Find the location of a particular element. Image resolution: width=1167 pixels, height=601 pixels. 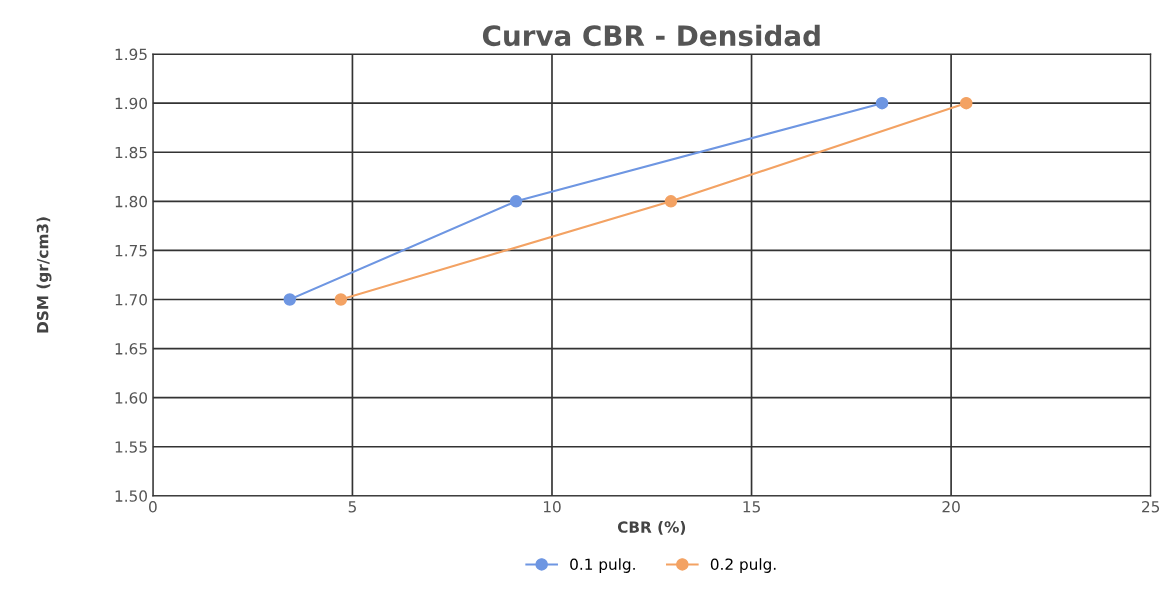

y-tick-label: 1.85 is located at coordinates (131, 152).